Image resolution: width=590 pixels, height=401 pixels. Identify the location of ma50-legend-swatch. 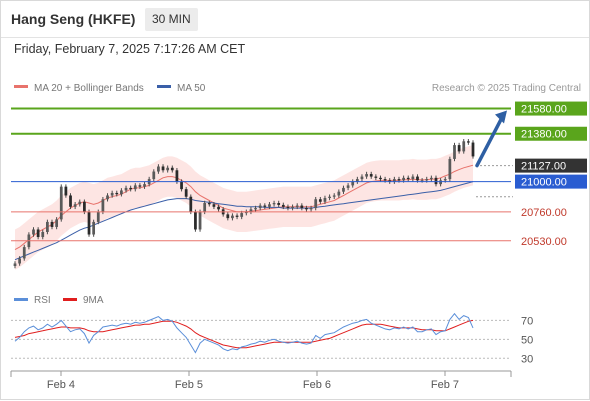
(164, 86).